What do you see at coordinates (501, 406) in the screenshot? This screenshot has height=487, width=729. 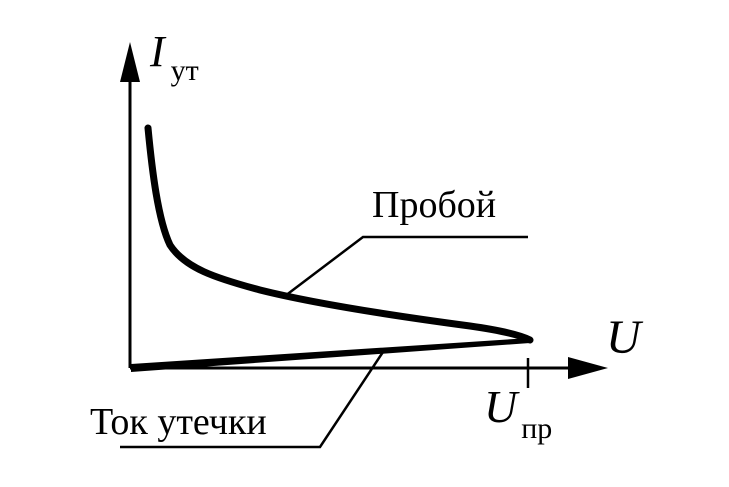 I see `breakdown-voltage-symbol: U` at bounding box center [501, 406].